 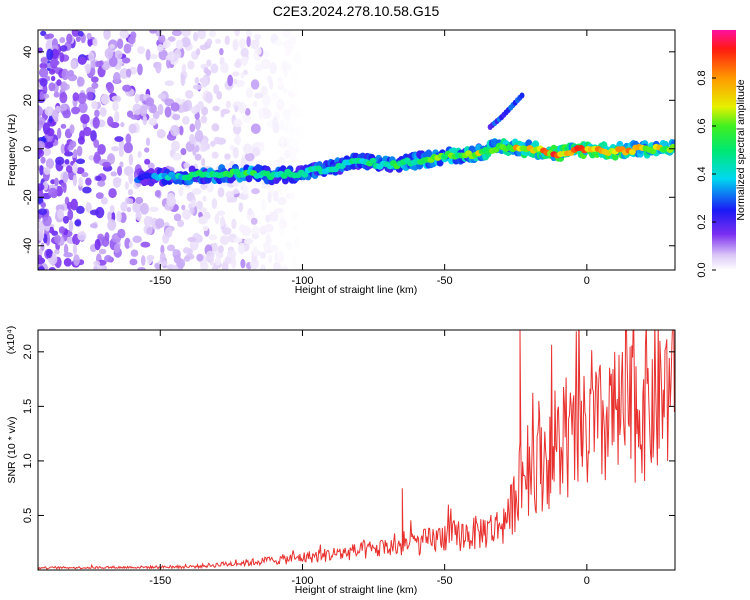 I want to click on heatmap-branch-cell, so click(x=522, y=95).